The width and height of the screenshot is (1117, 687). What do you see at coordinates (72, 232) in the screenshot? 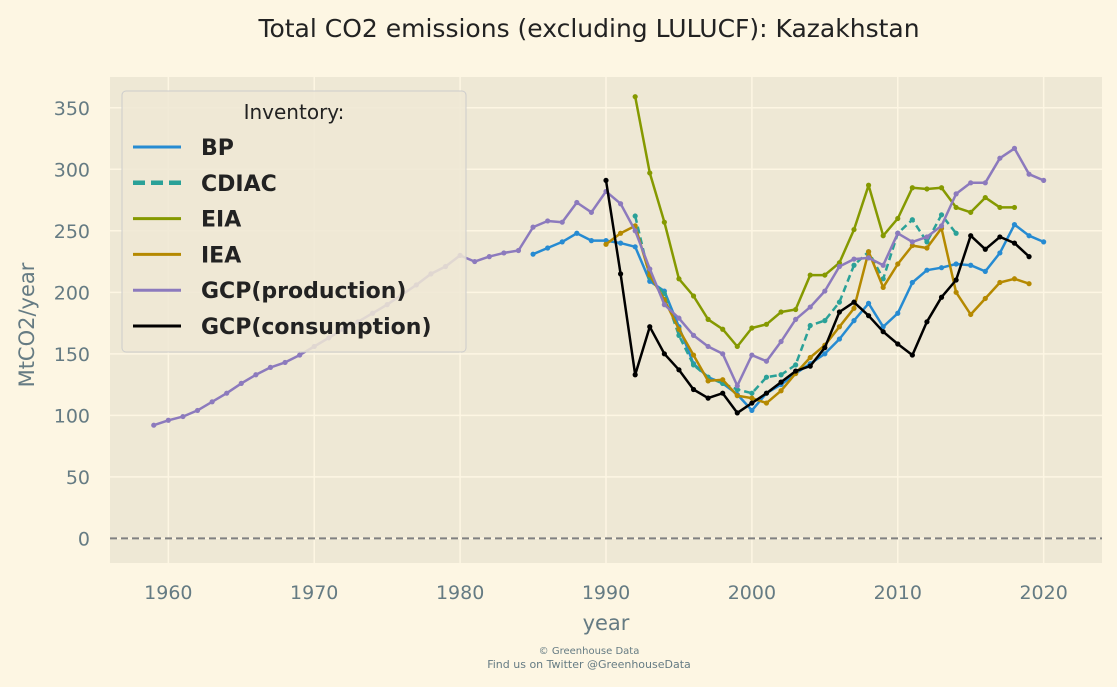
I see `y-tick-label: 250` at bounding box center [72, 232].